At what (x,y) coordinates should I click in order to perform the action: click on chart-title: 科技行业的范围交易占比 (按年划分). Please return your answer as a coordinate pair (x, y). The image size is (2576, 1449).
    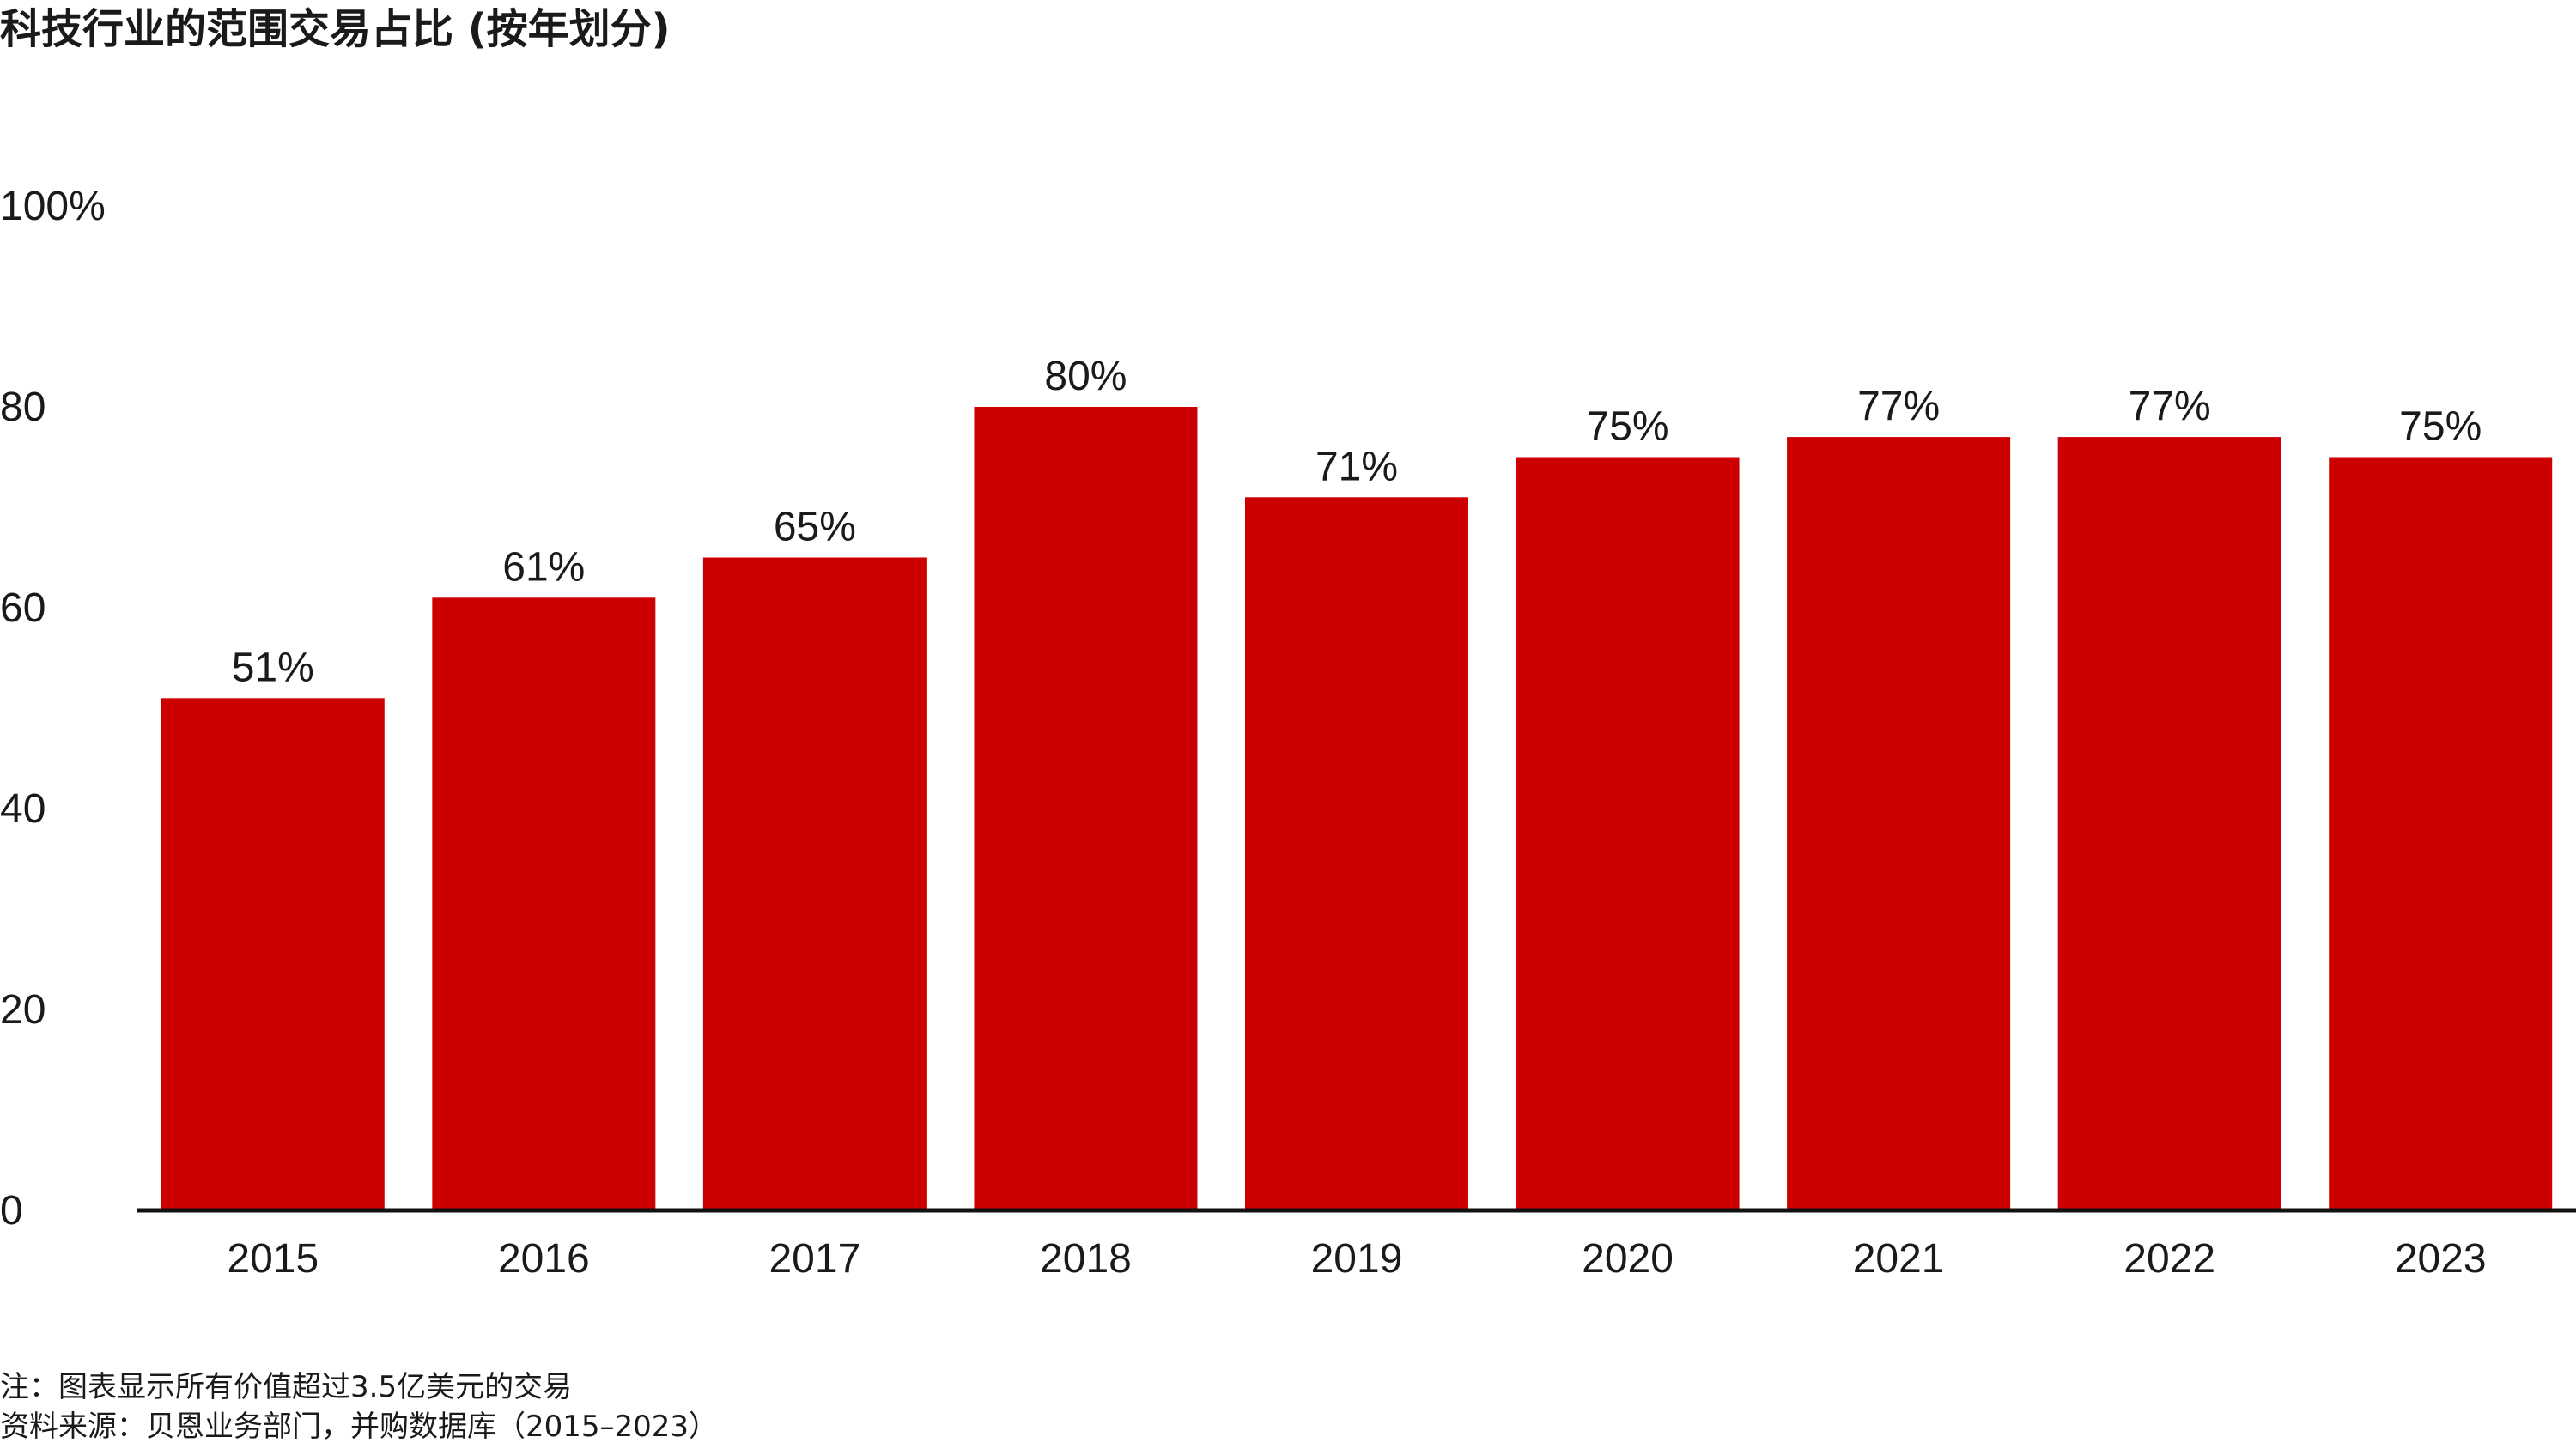
    Looking at the image, I should click on (335, 29).